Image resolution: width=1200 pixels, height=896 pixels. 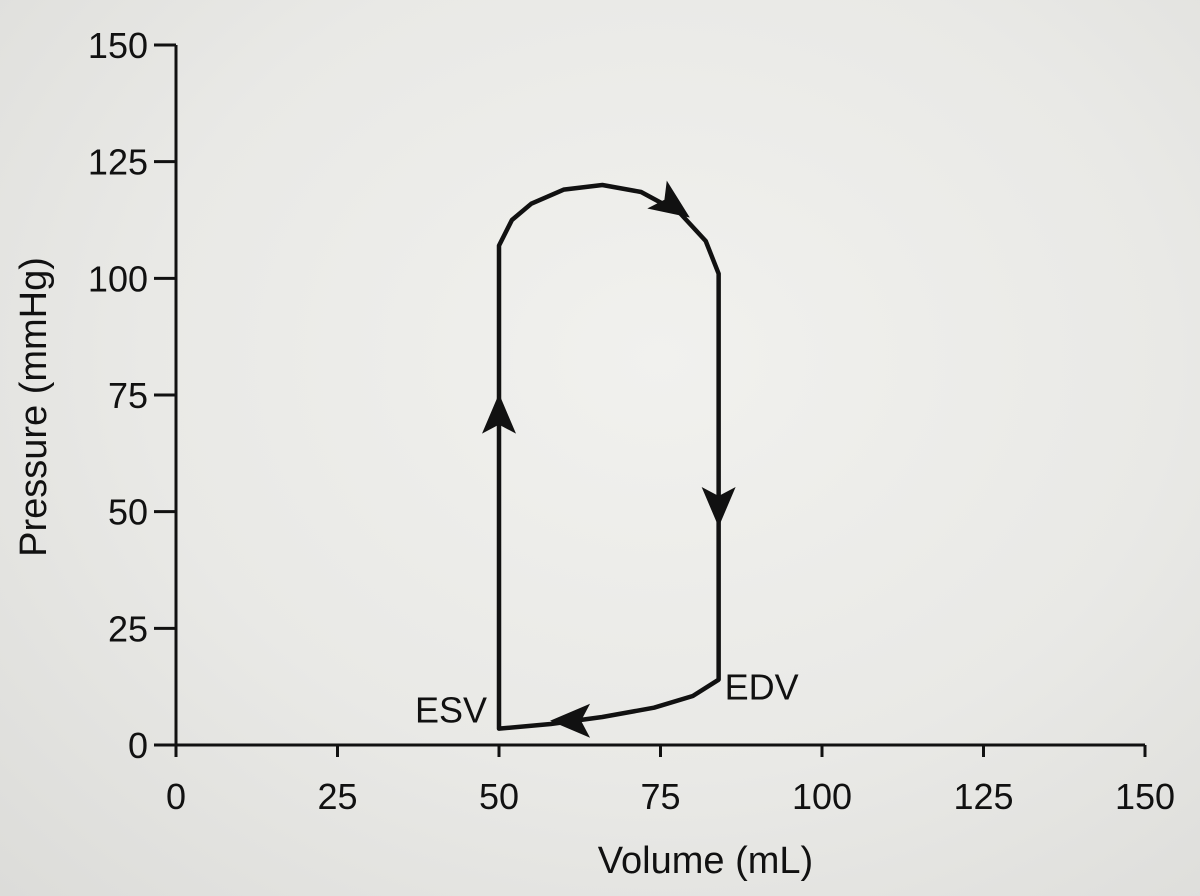 I want to click on y-tick-label: 75, so click(x=128, y=395).